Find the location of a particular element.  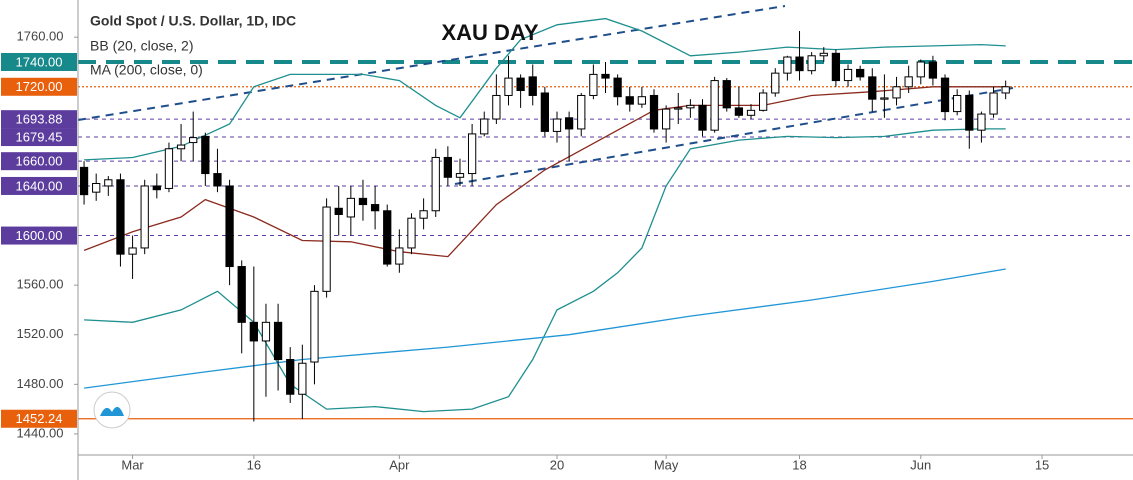

y-tick-label: 1480.00 is located at coordinates (40, 383).